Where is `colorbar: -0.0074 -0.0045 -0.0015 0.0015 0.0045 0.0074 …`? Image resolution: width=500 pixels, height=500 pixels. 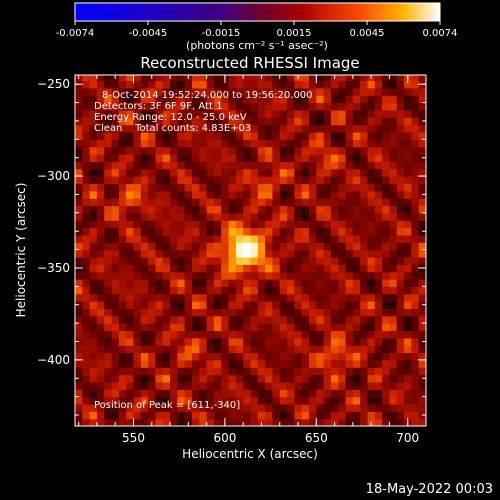
colorbar: -0.0074 -0.0045 -0.0015 0.0015 0.0045 0.0074 … is located at coordinates (257, 27).